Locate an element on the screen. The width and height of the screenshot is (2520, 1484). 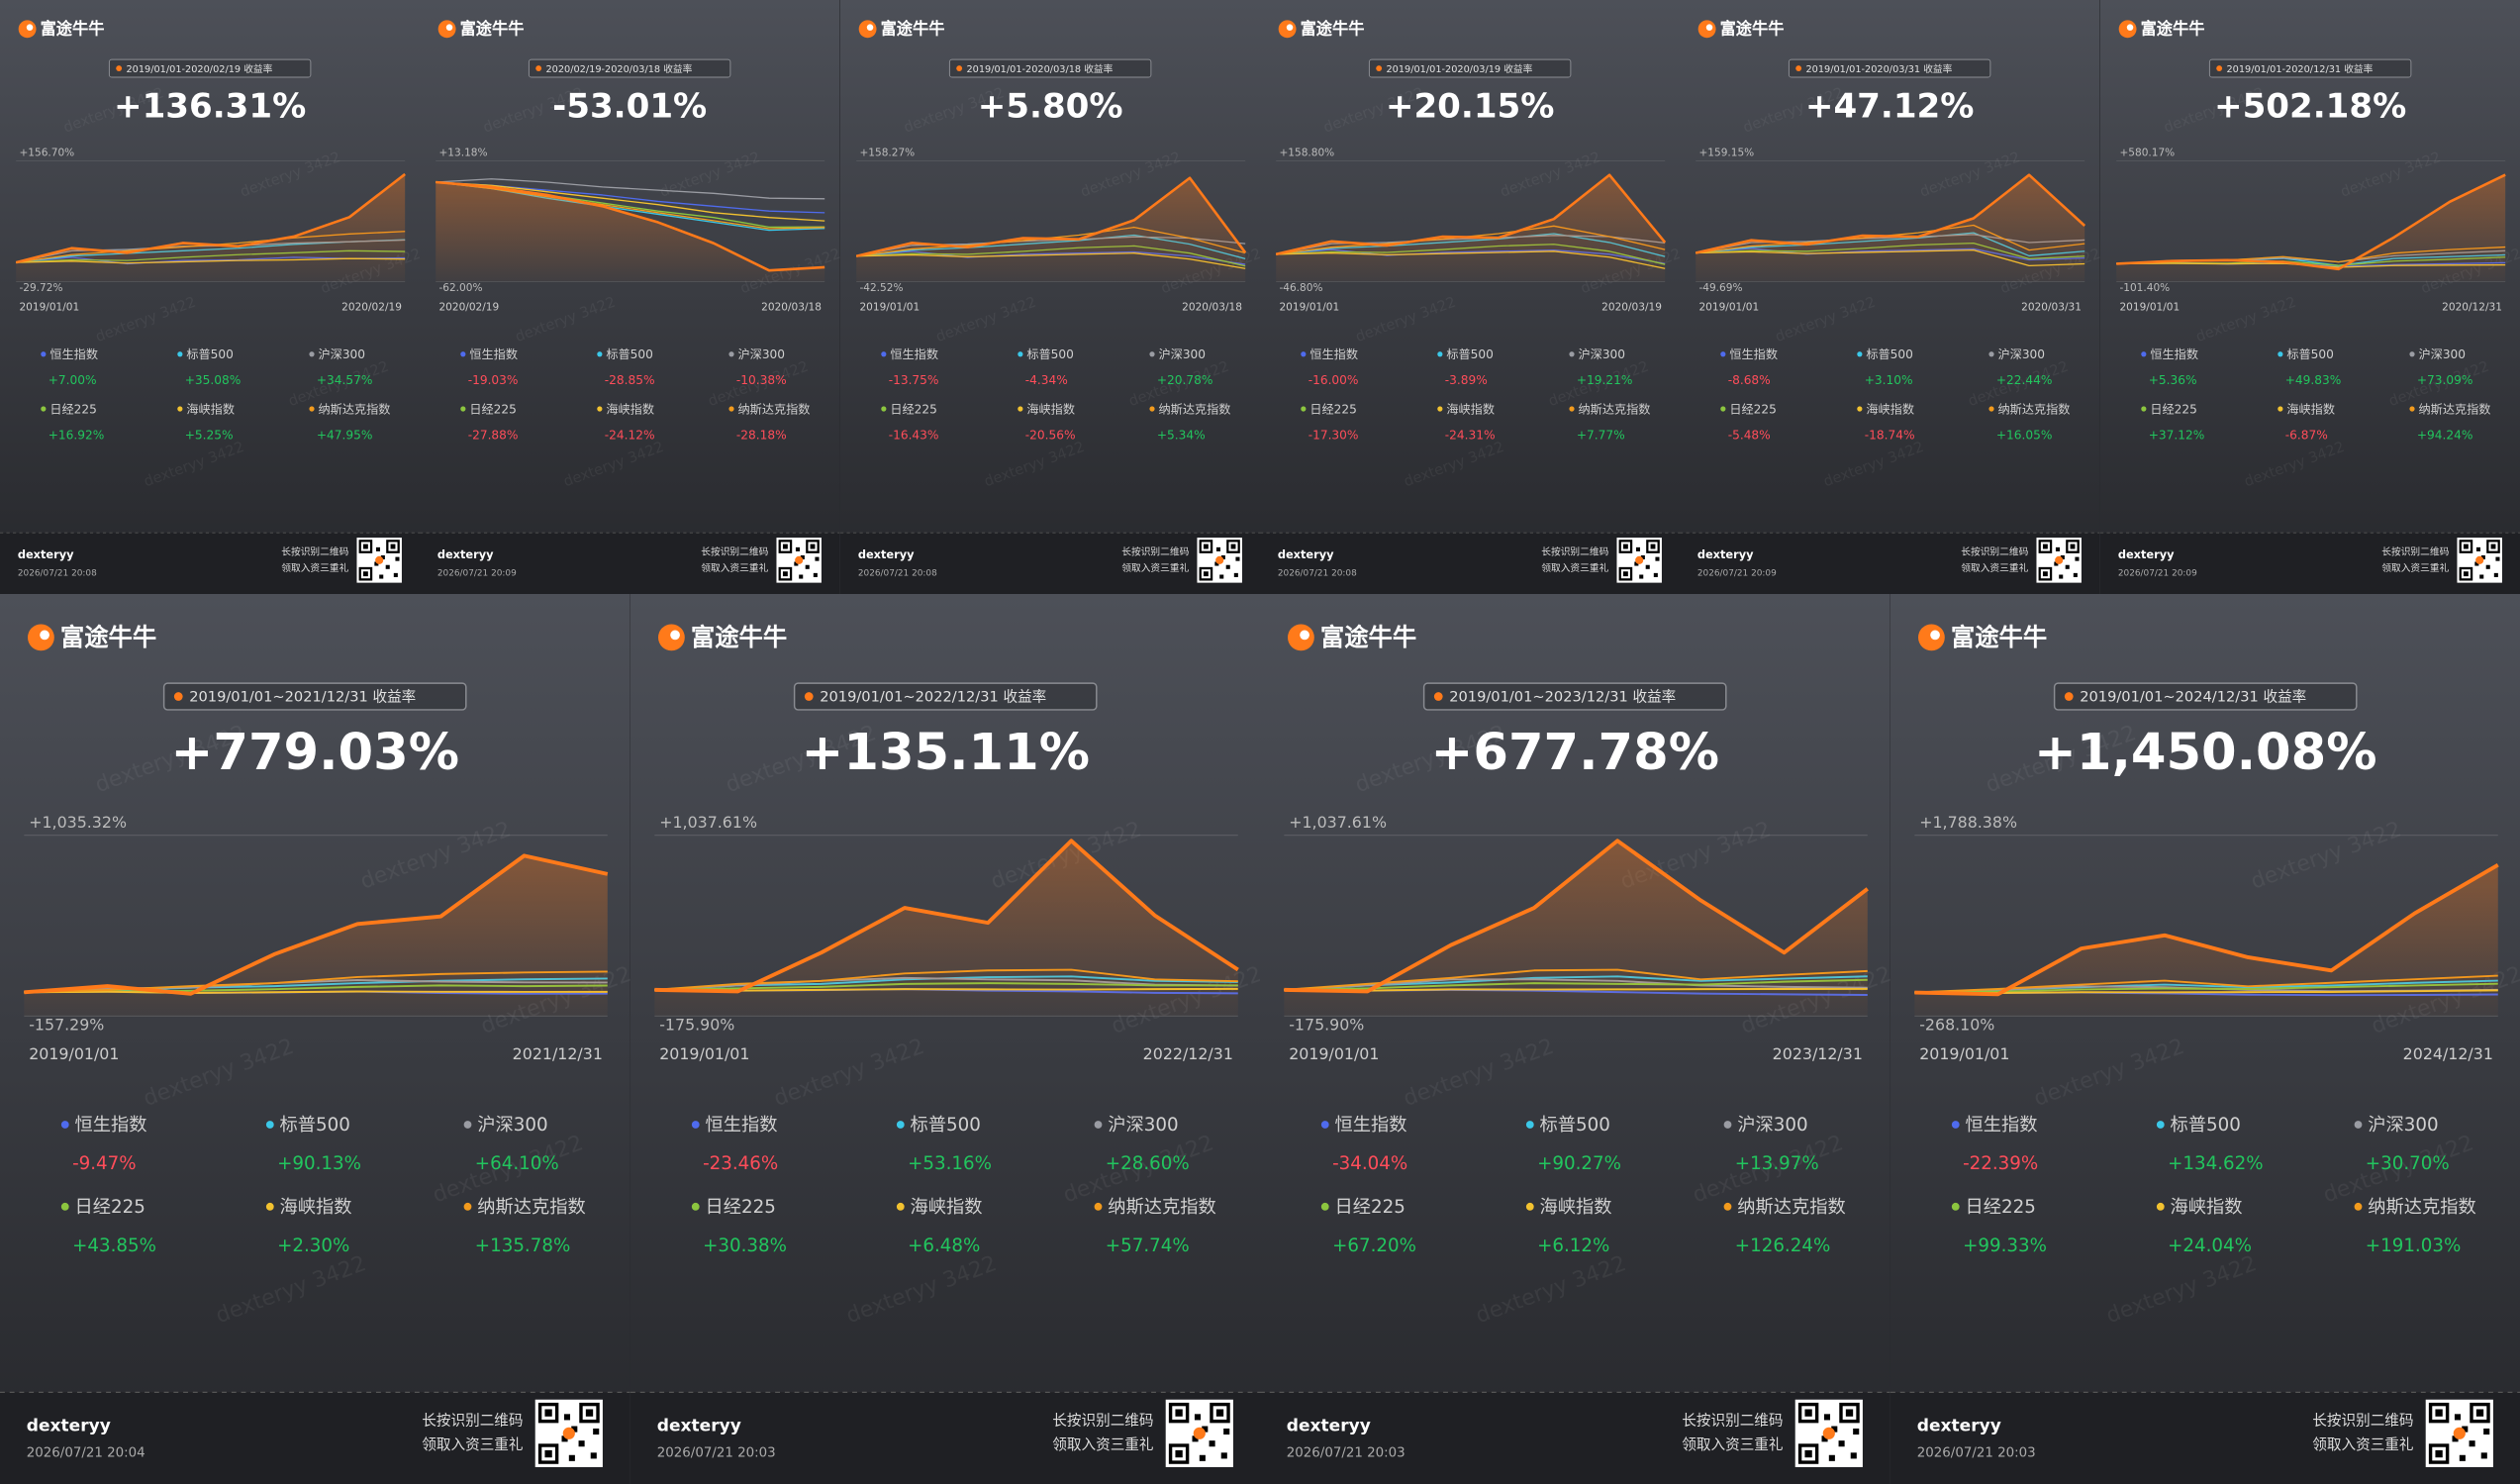
y-tick-label: +1,037.61% is located at coordinates (708, 822).